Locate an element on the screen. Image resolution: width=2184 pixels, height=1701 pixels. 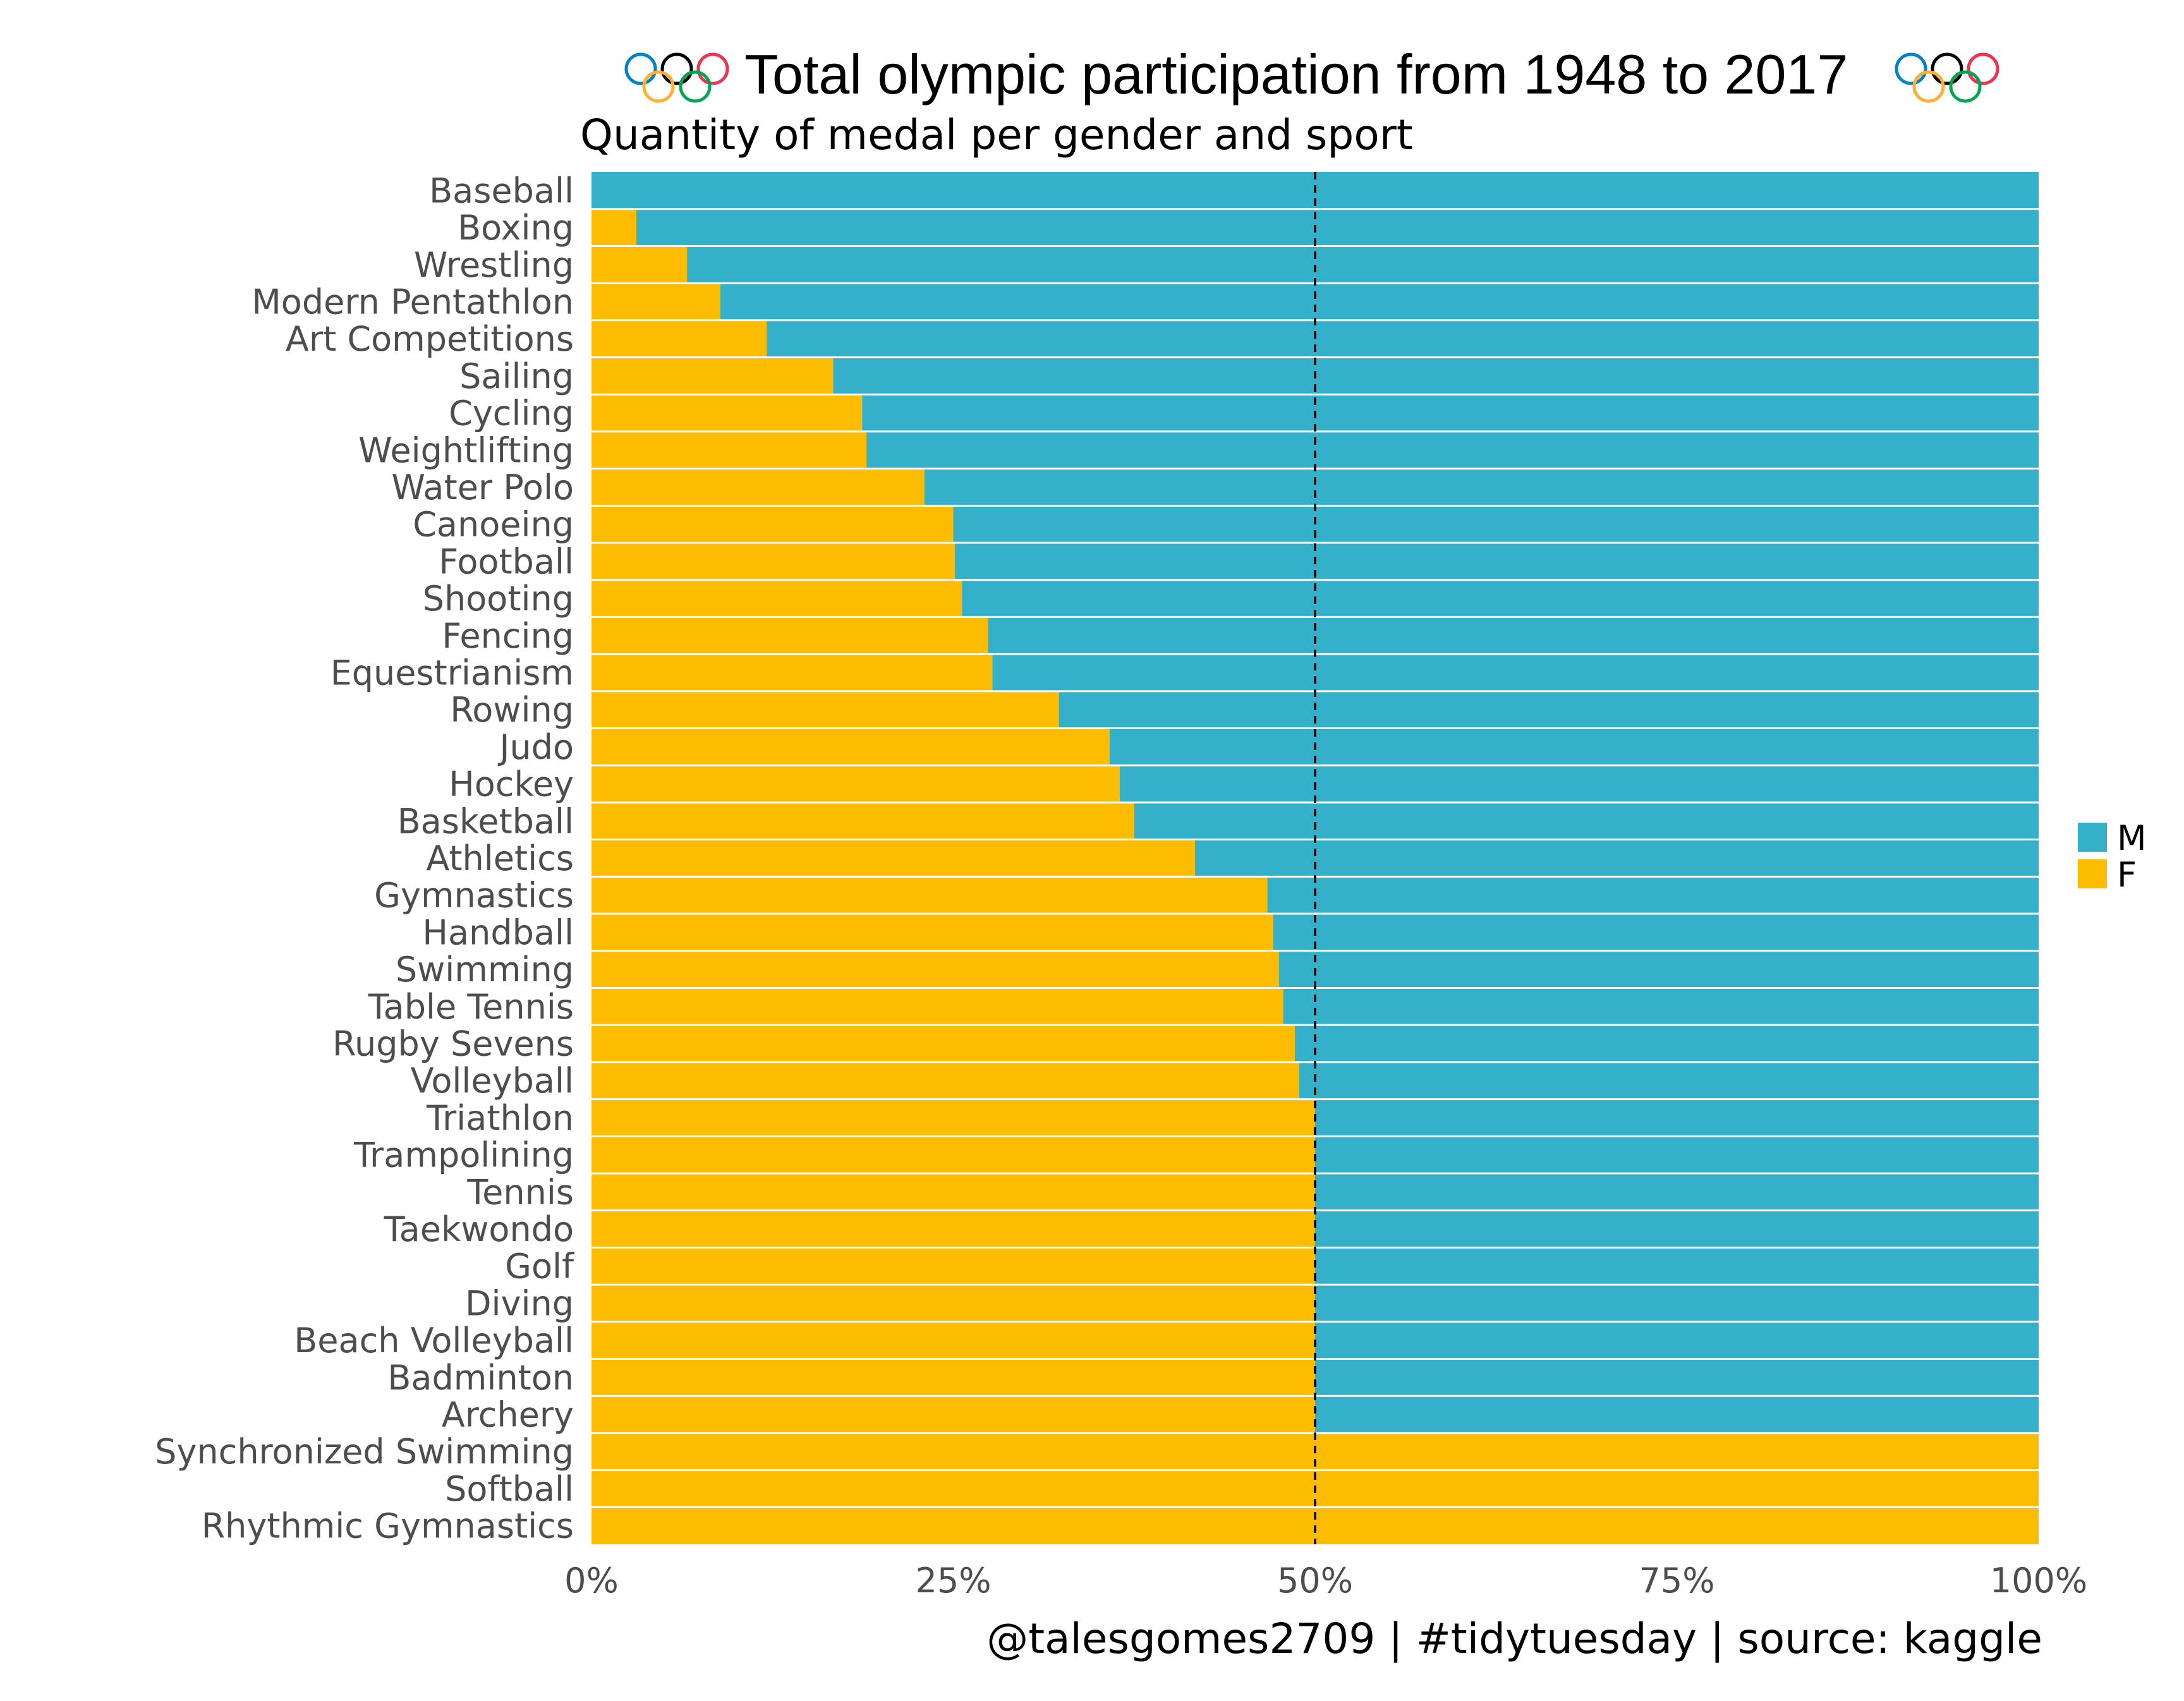
bar-f-table-tennis is located at coordinates (937, 1007).